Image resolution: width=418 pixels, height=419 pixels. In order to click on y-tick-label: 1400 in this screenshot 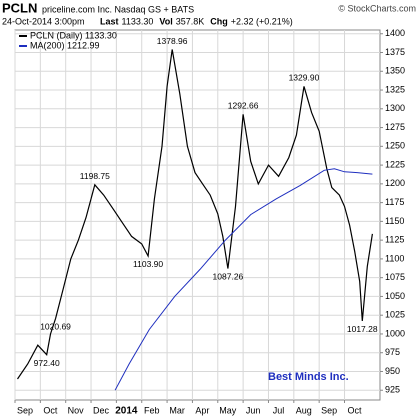, I will do `click(395, 33)`.